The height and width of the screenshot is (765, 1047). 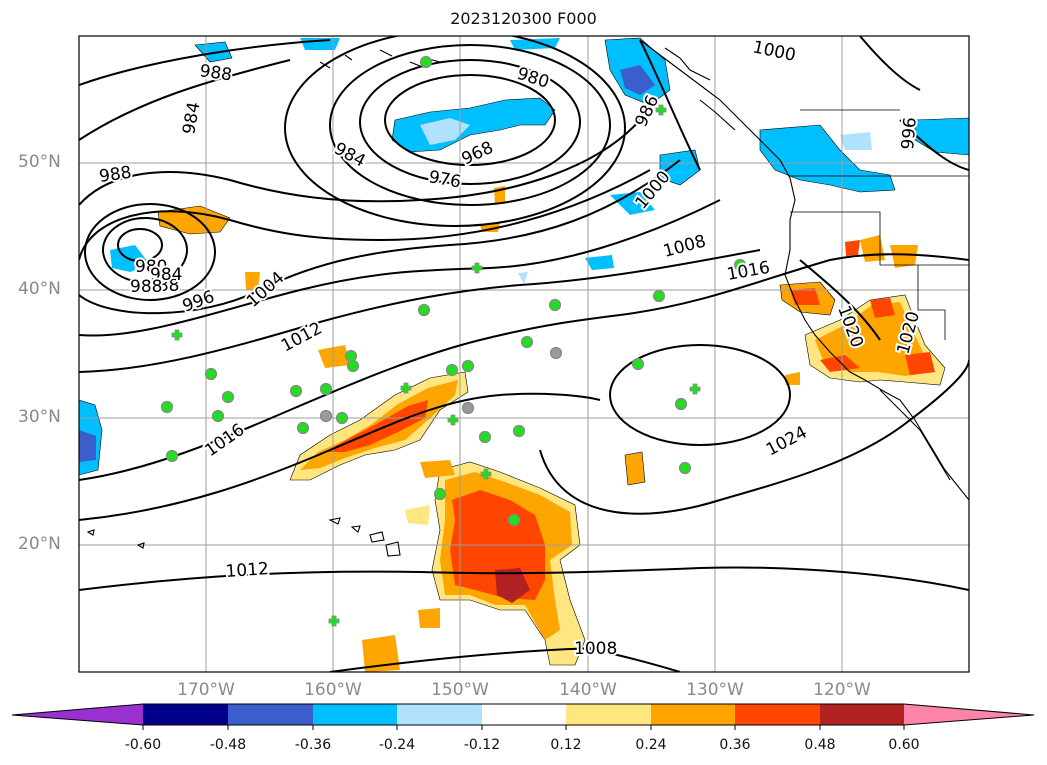 I want to click on contour-label-996-ne: 996, so click(x=909, y=133).